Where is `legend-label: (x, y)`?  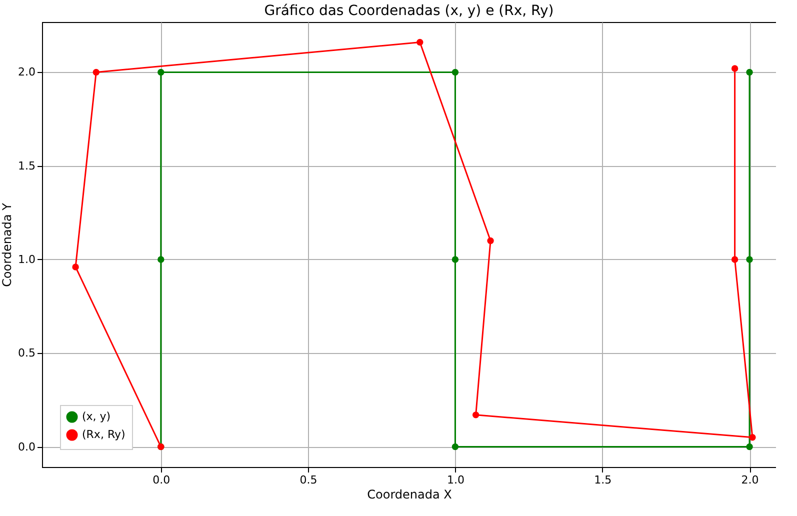 legend-label: (x, y) is located at coordinates (96, 416).